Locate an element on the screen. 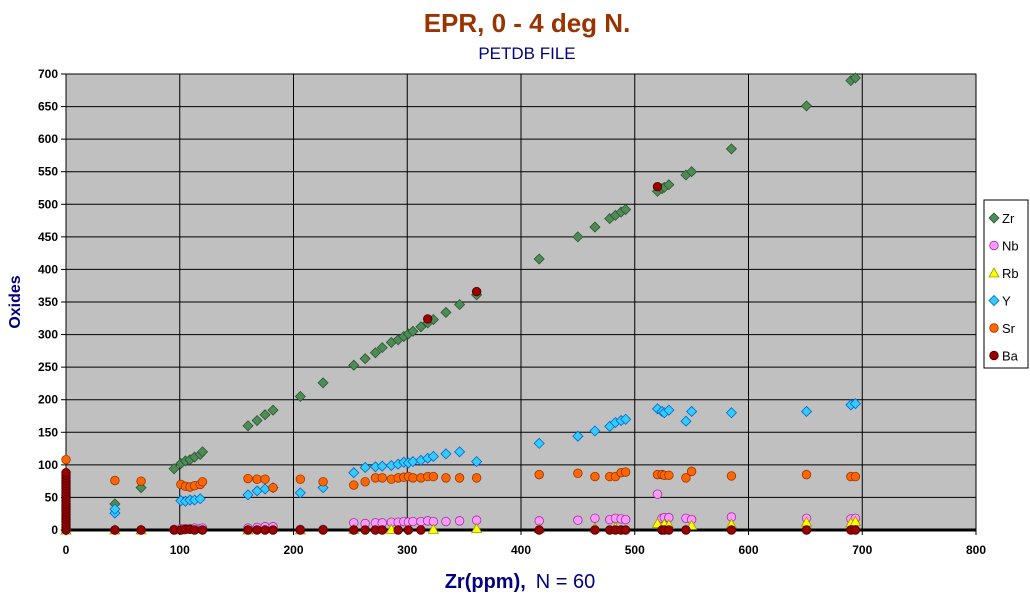 This screenshot has height=598, width=1030. legend: Zr Nb Rb Y Sr Ba is located at coordinates (1006, 284).